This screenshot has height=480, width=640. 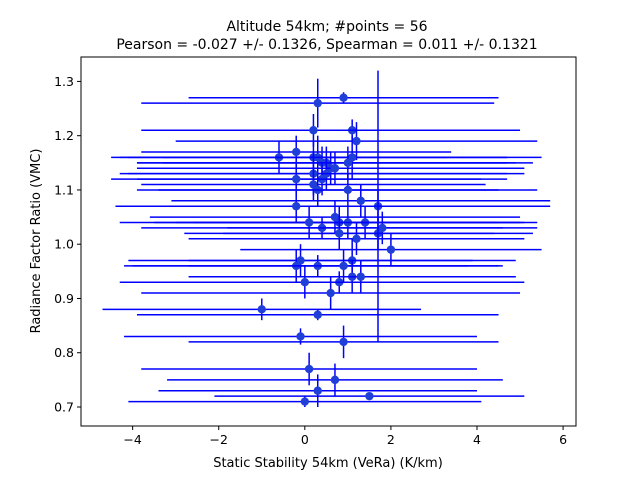 What do you see at coordinates (64, 189) in the screenshot?
I see `y-tick-label: 1.1` at bounding box center [64, 189].